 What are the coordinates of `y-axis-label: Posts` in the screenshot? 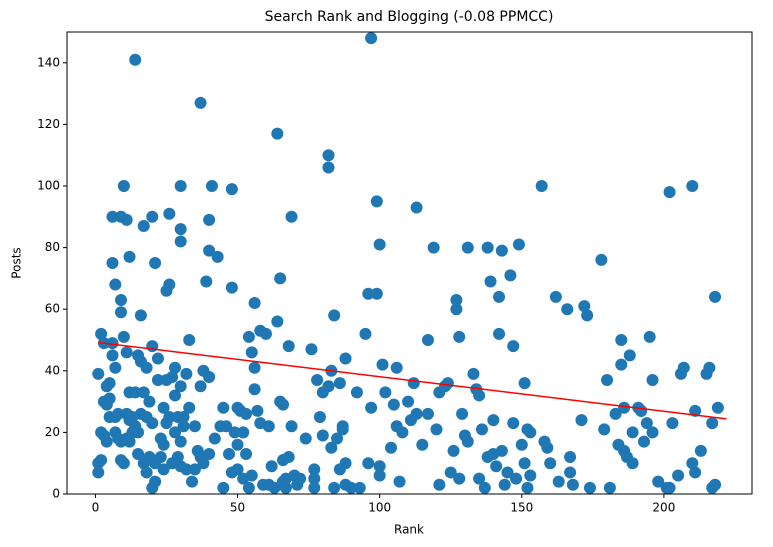 It's located at (17, 262).